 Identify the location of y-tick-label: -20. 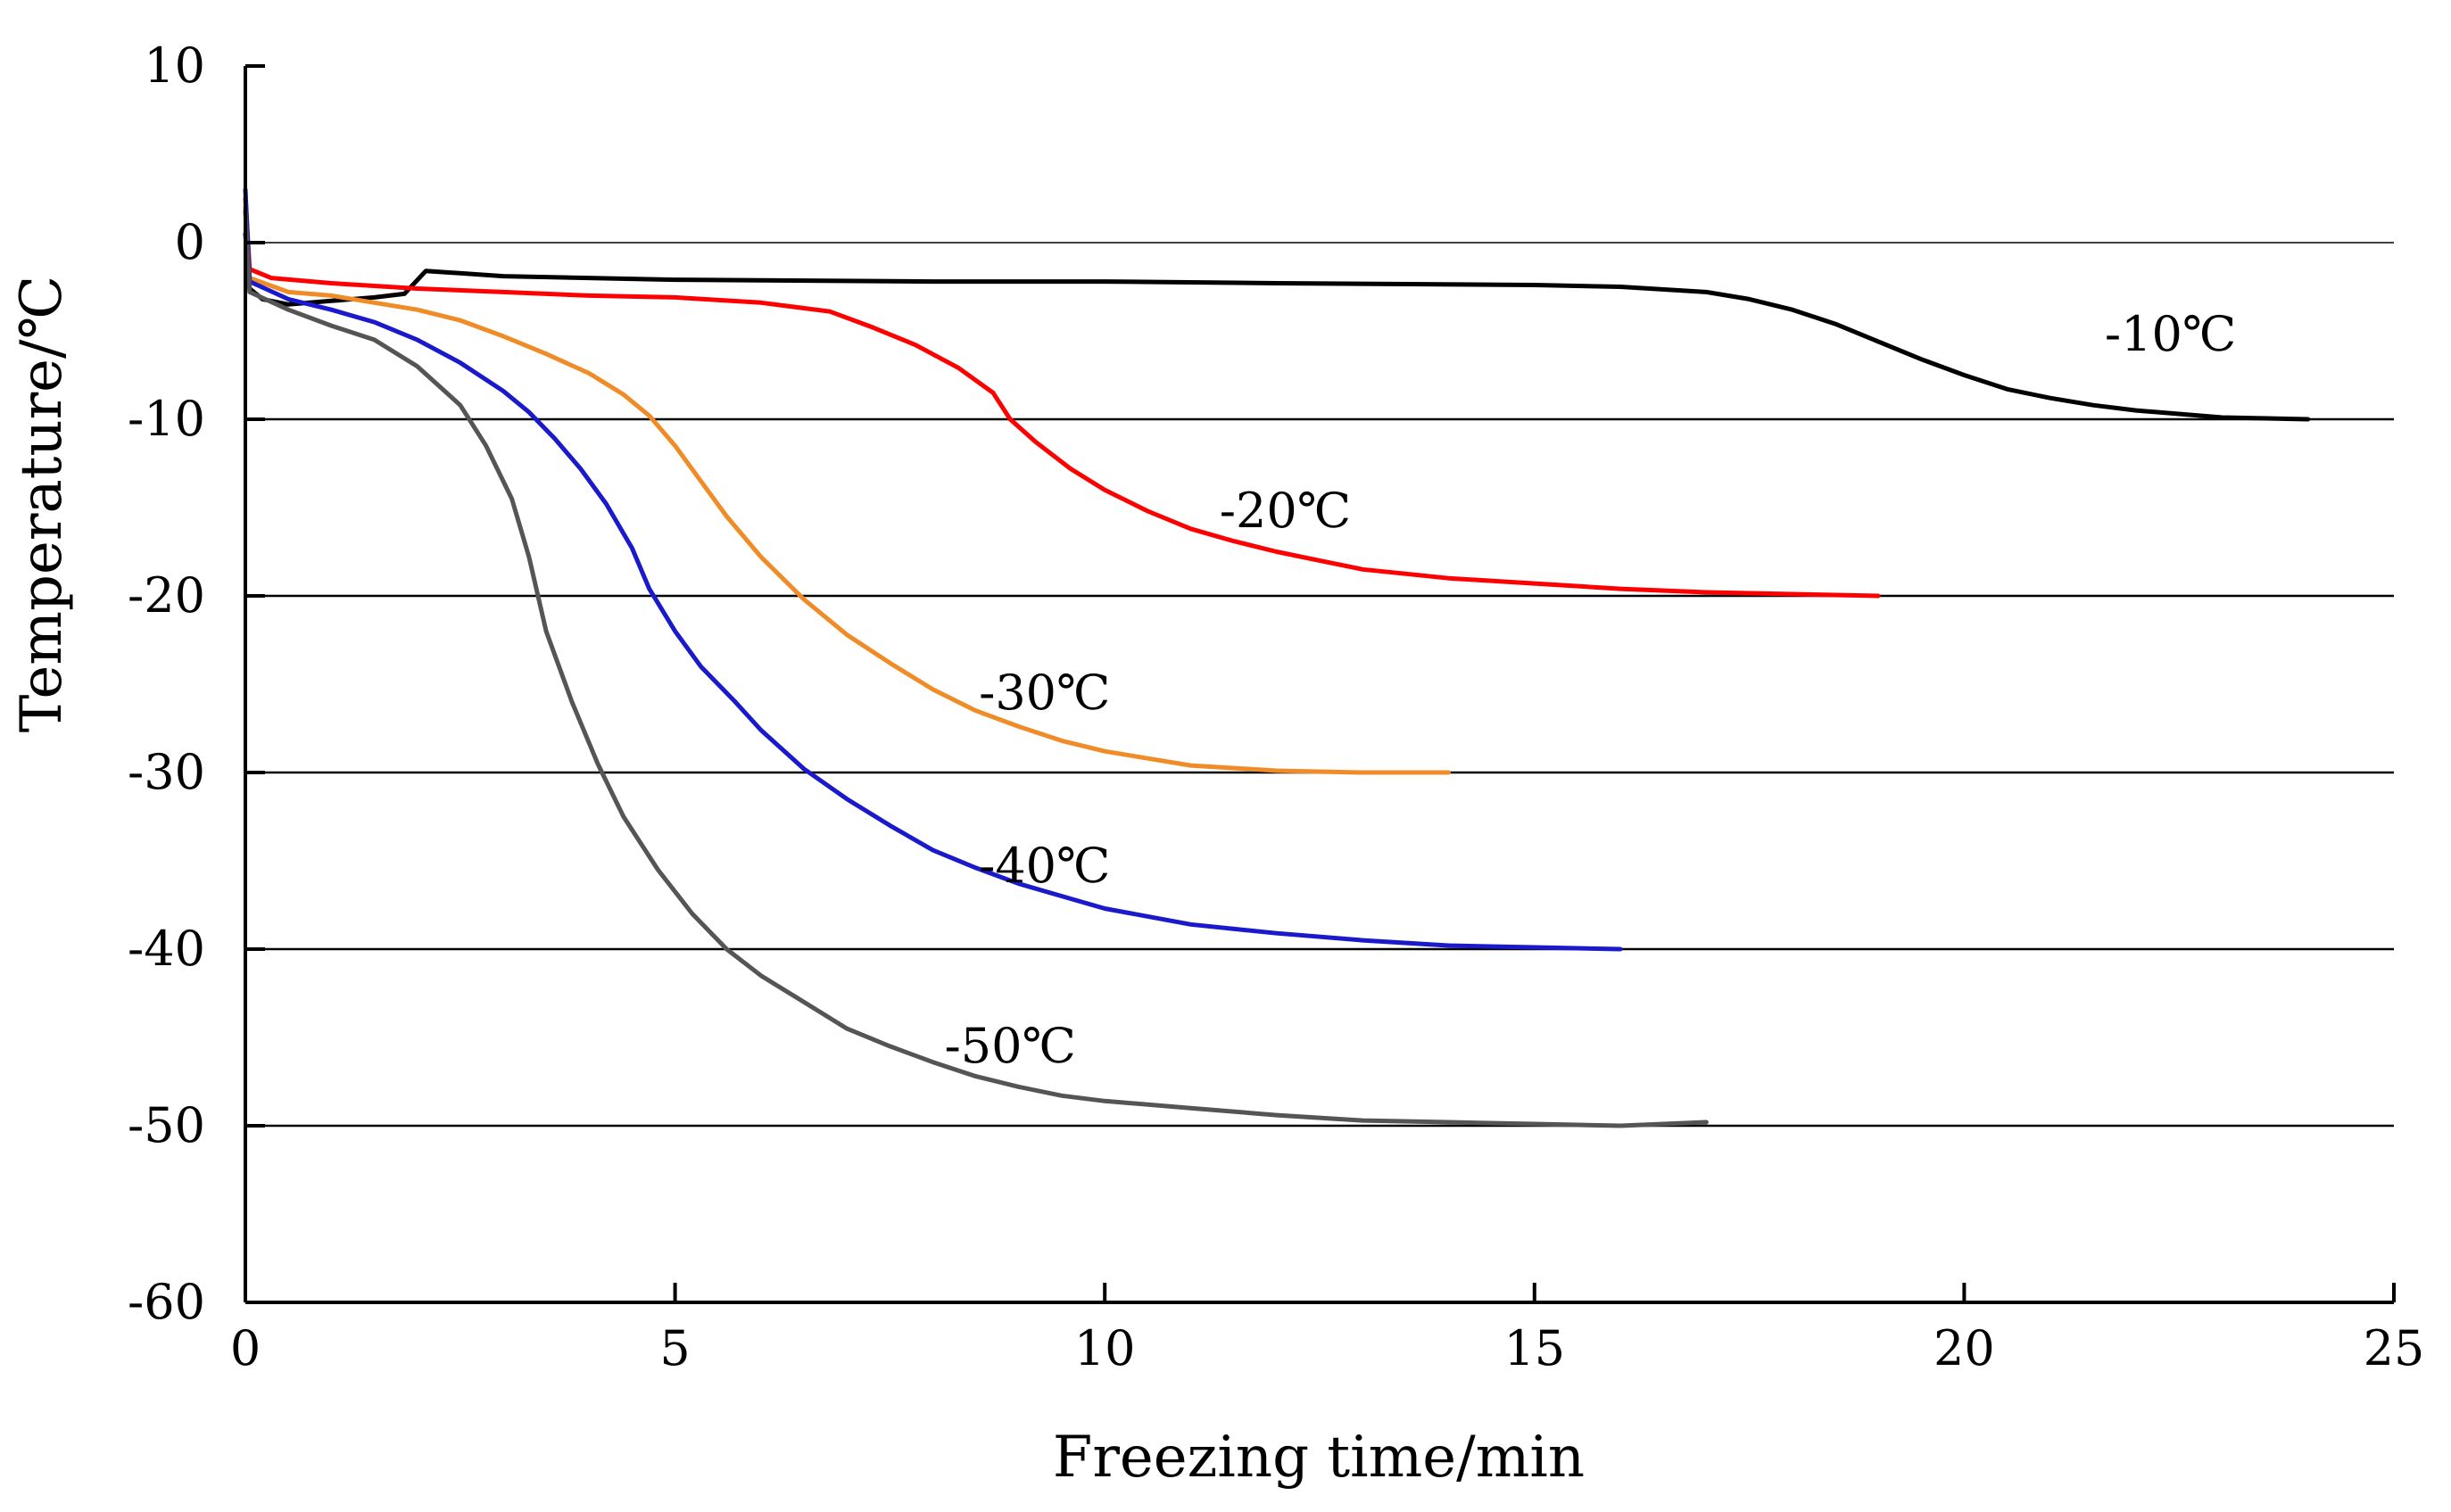
(166, 595).